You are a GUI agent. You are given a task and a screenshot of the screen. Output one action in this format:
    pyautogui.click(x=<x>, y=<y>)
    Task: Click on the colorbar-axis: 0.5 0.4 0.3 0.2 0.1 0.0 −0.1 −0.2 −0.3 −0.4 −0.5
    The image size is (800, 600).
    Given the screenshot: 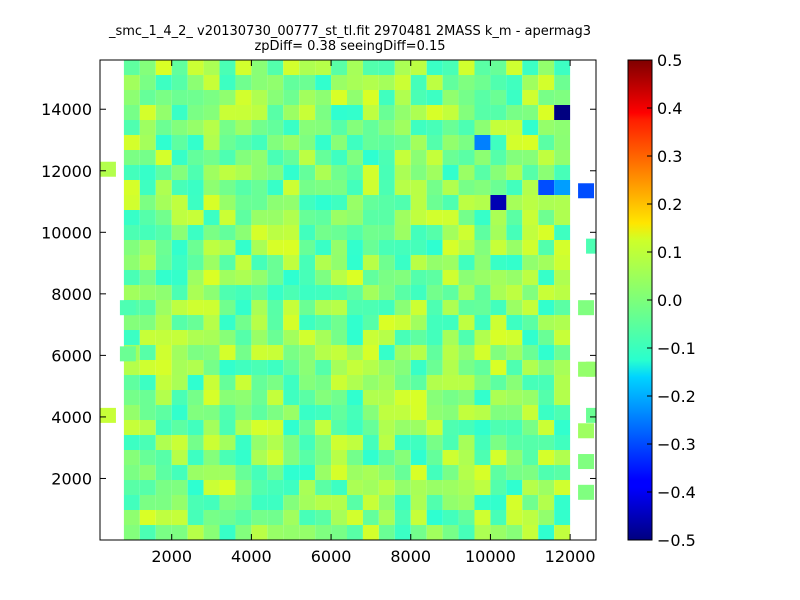 What is the action you would take?
    pyautogui.click(x=671, y=300)
    